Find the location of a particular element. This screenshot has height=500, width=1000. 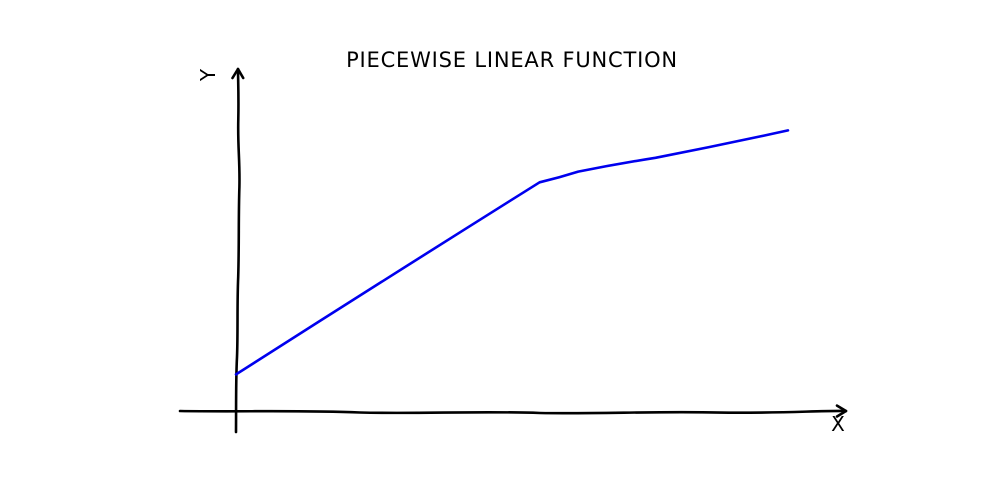

x-axis-arrow is located at coordinates (841, 411).